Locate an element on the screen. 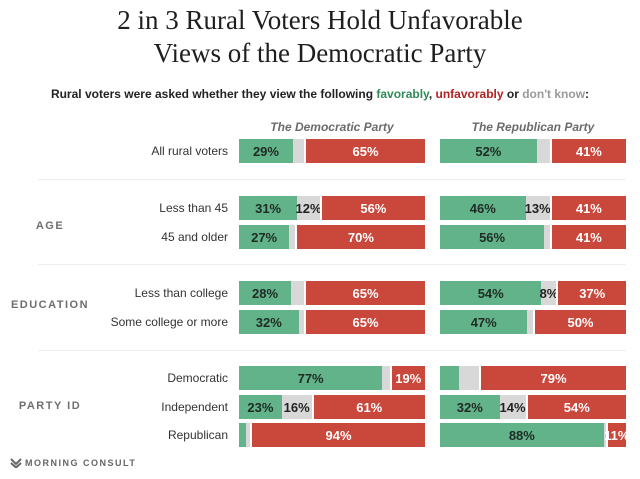  bar-segment-favorable: 23% is located at coordinates (260, 407).